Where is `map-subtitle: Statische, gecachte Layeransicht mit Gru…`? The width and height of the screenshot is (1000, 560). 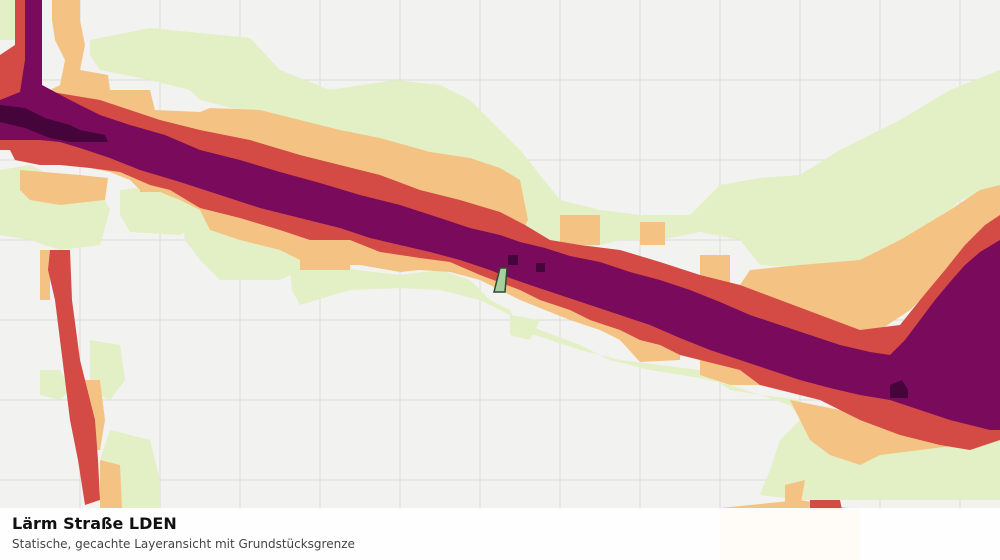
map-subtitle: Statische, gecachte Layeransicht mit Gru… is located at coordinates (183, 544).